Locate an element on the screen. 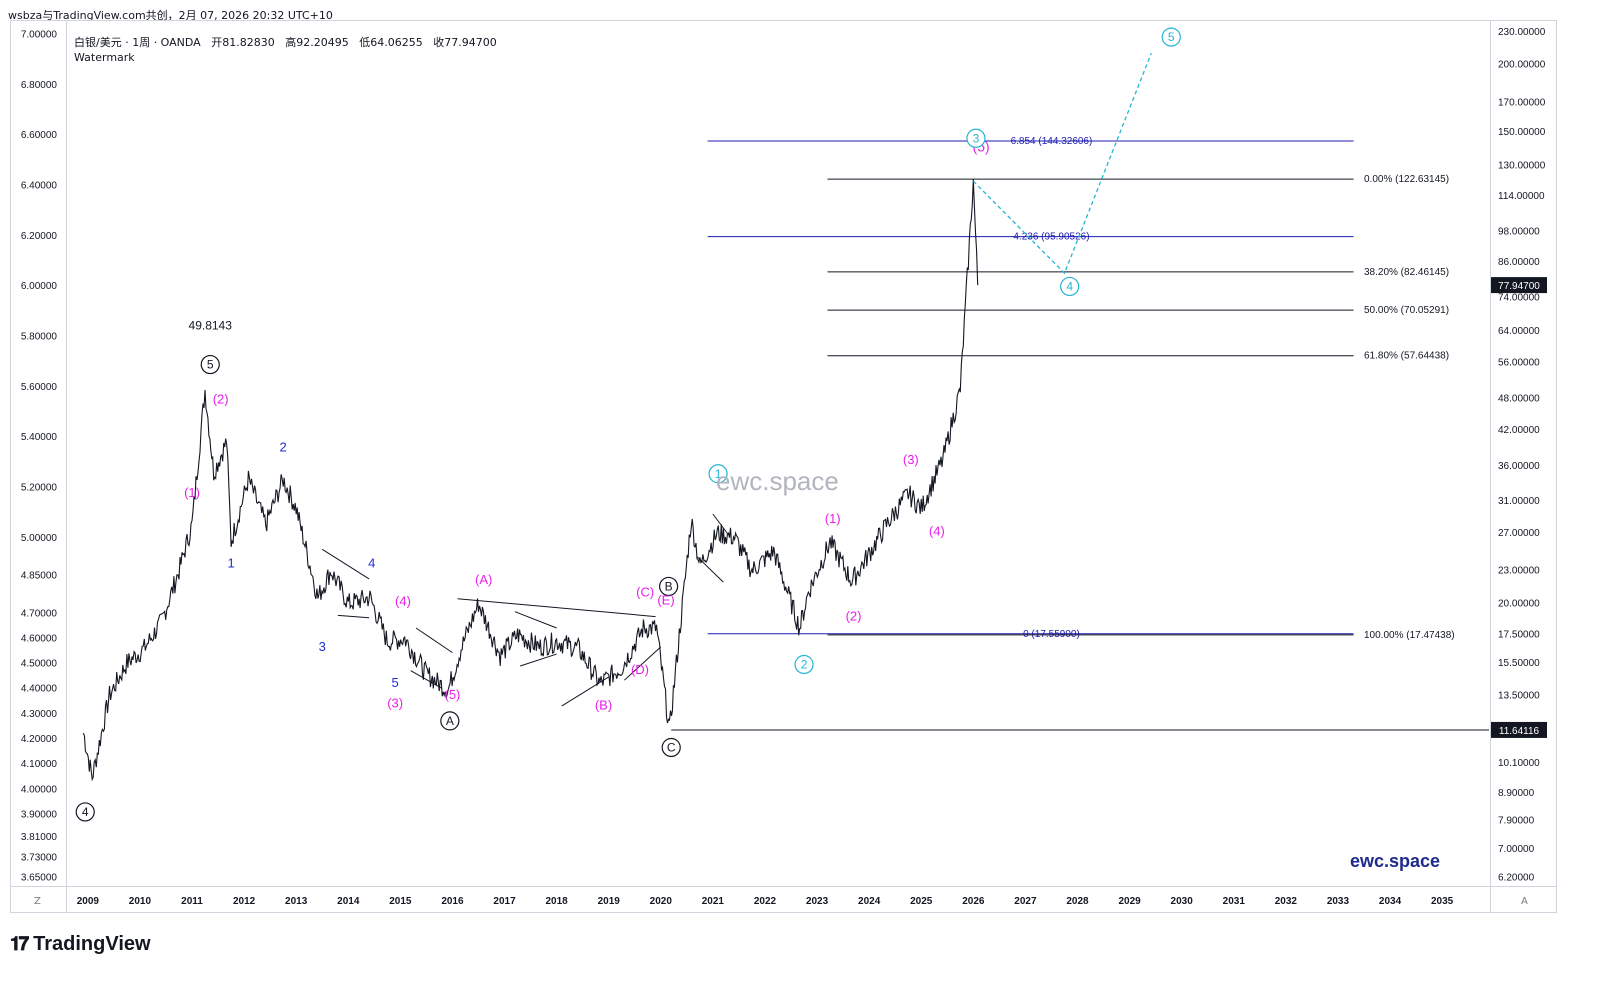 The height and width of the screenshot is (995, 1602). low-value: 64.06255 is located at coordinates (396, 42).